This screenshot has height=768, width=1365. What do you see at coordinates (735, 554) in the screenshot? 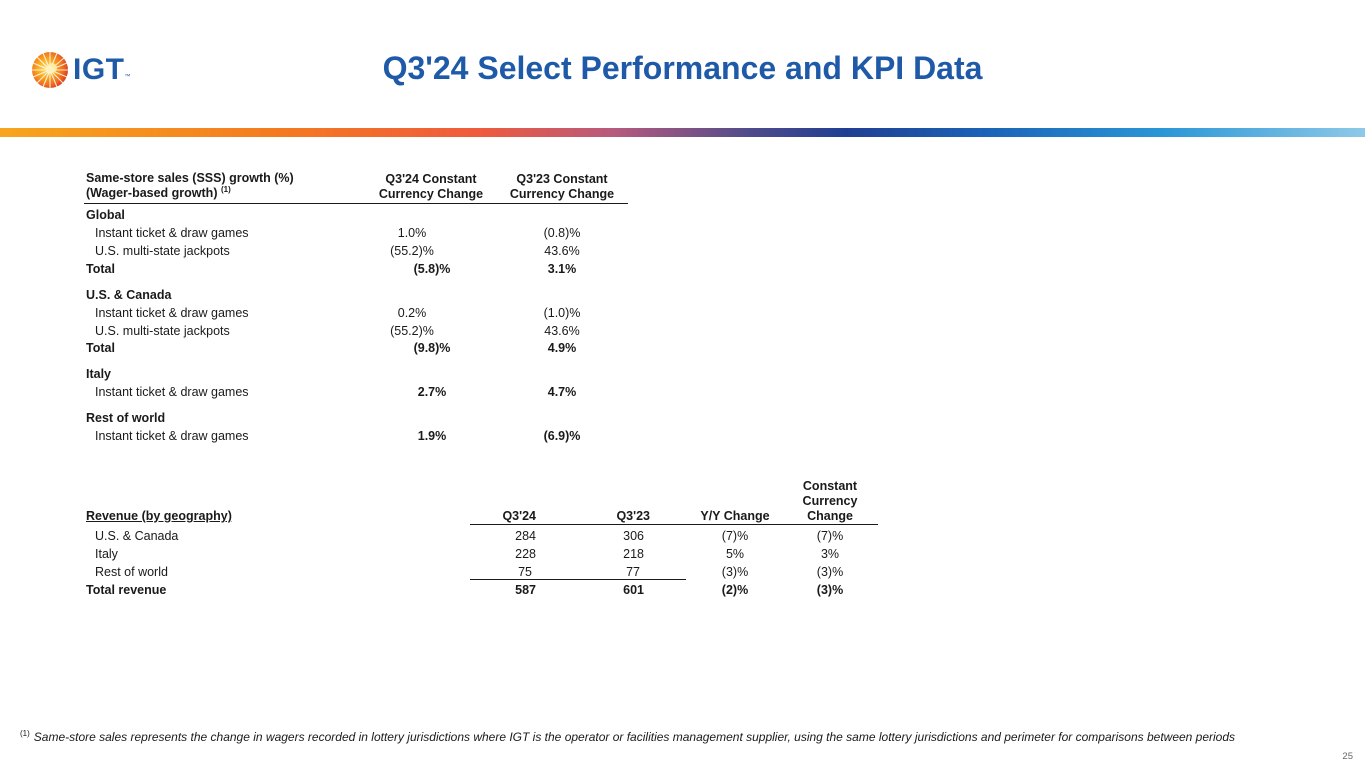
I see `revenue-row-yoy: 5%` at bounding box center [735, 554].